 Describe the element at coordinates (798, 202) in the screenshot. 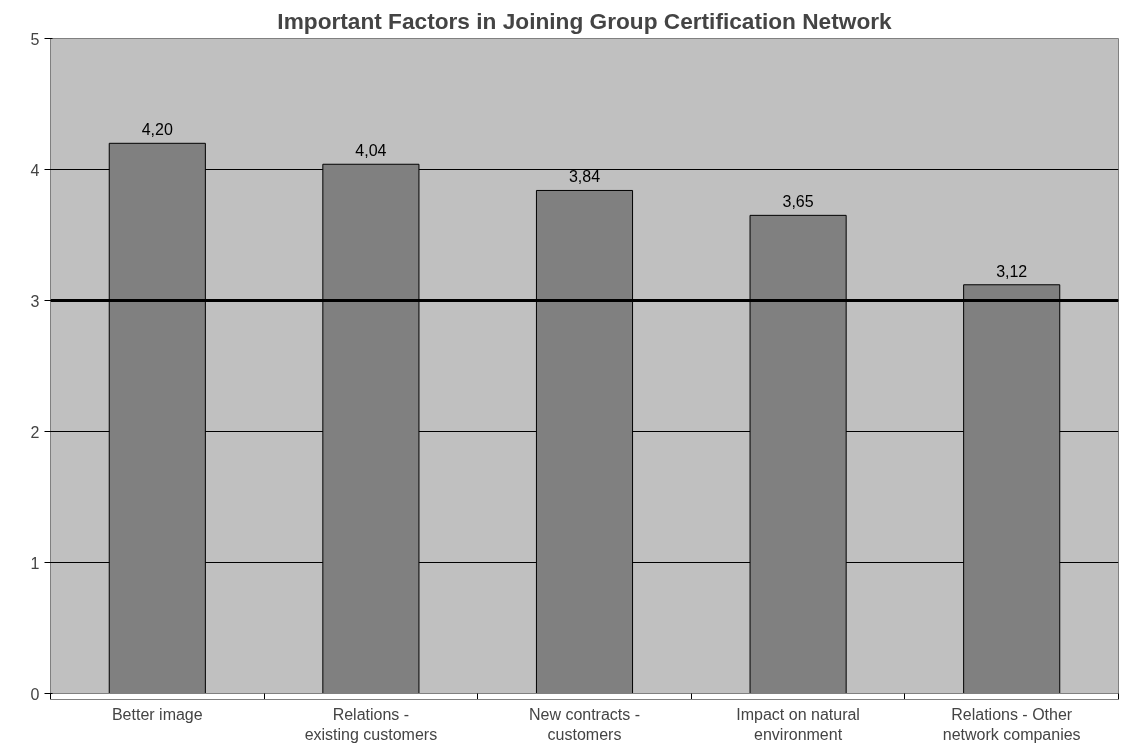

I see `data-label: 3,65` at that location.